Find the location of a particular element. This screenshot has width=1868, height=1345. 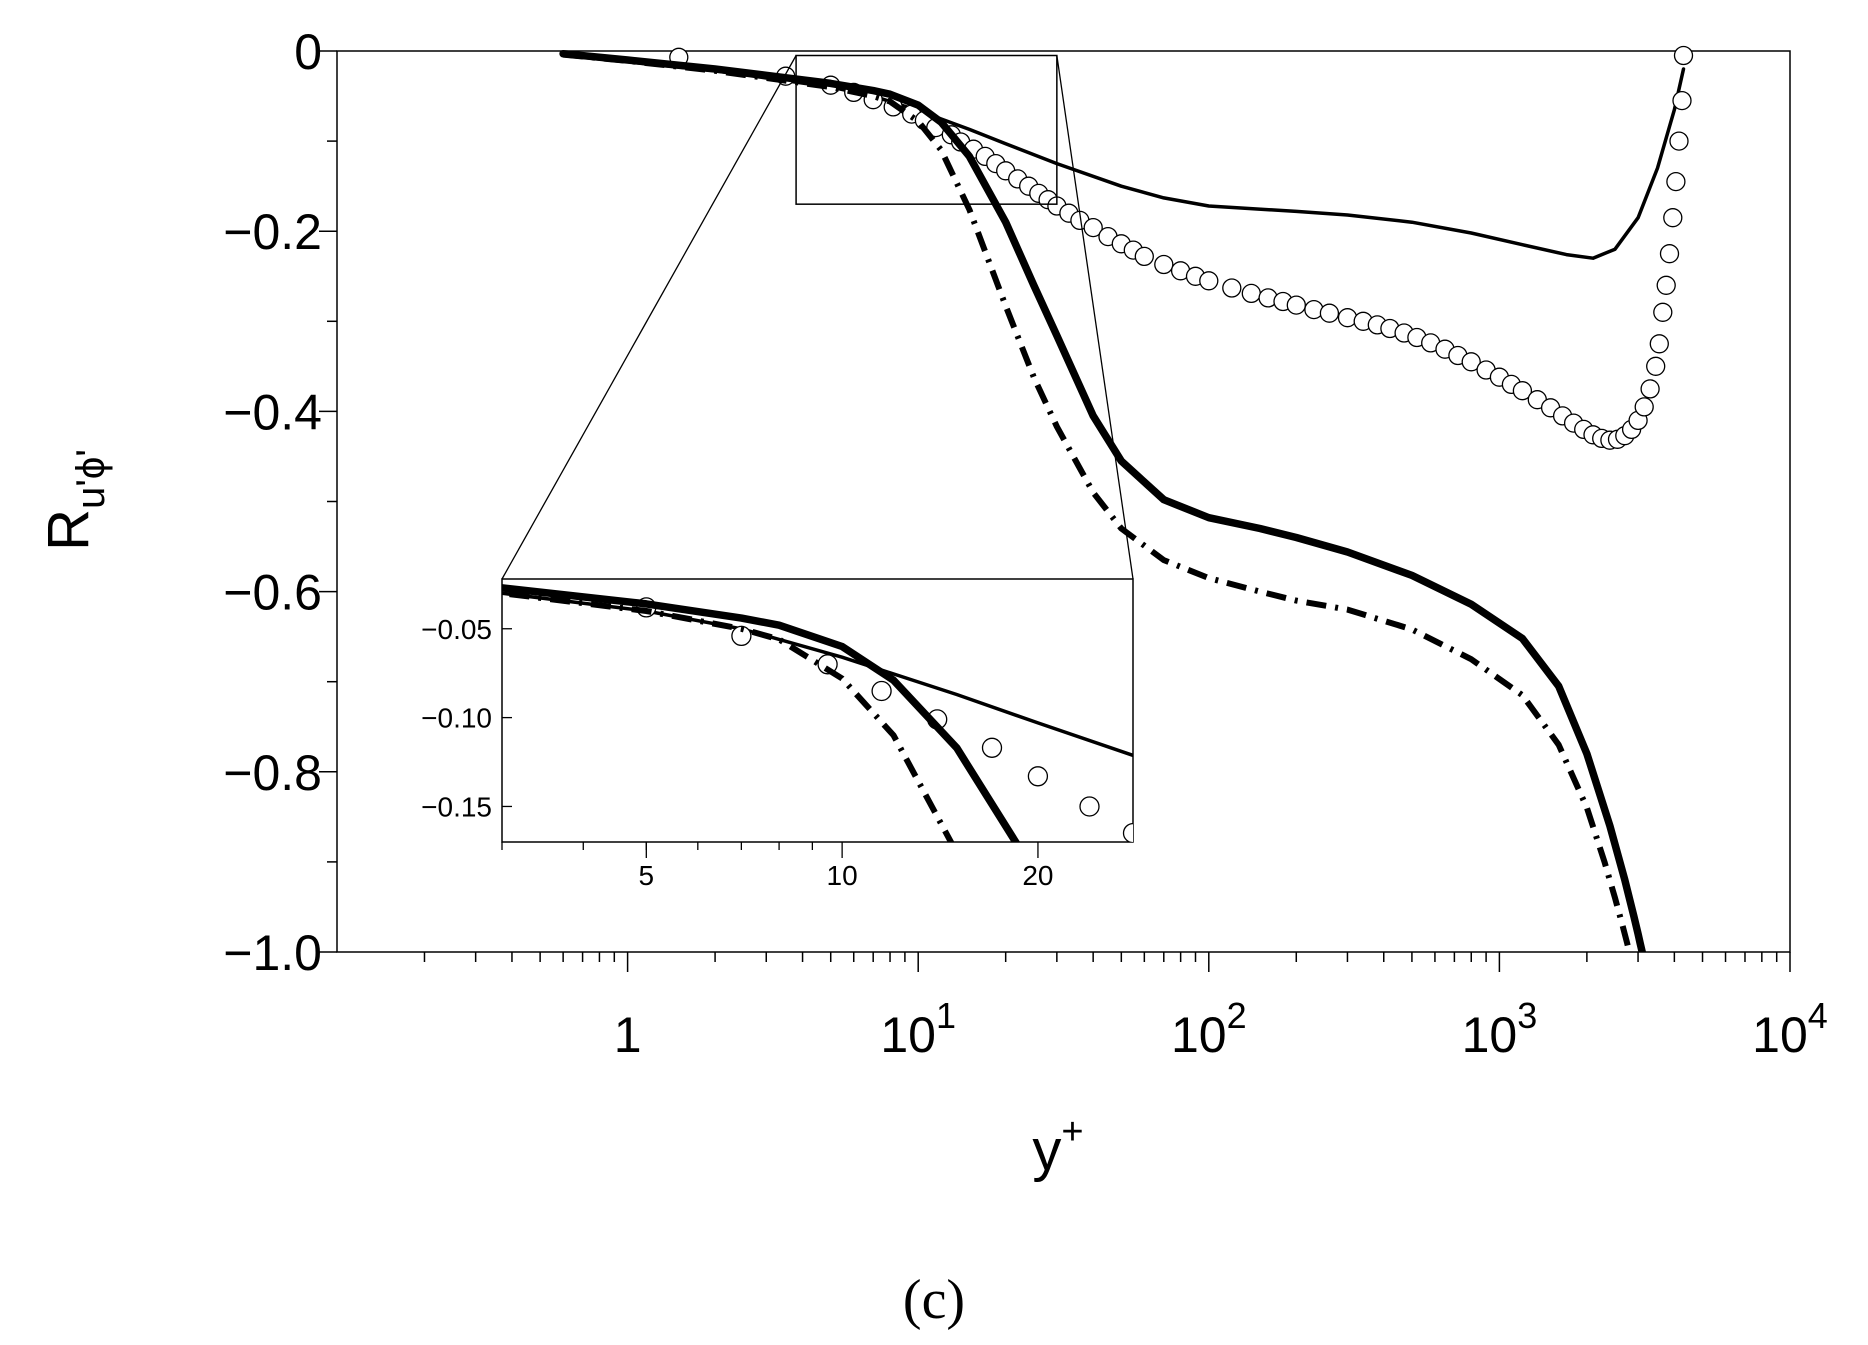

figure-caption: (c) is located at coordinates (934, 1300).